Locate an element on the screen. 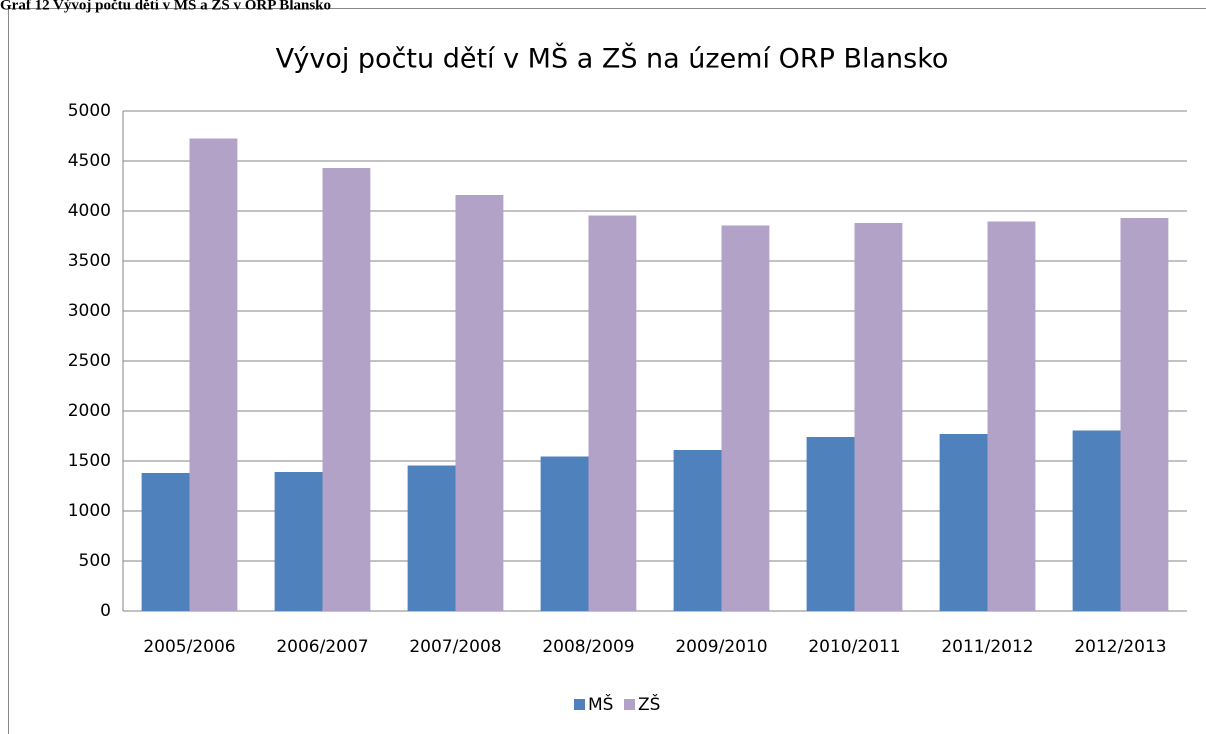  x-tick-label: 2011/2012 is located at coordinates (987, 647).